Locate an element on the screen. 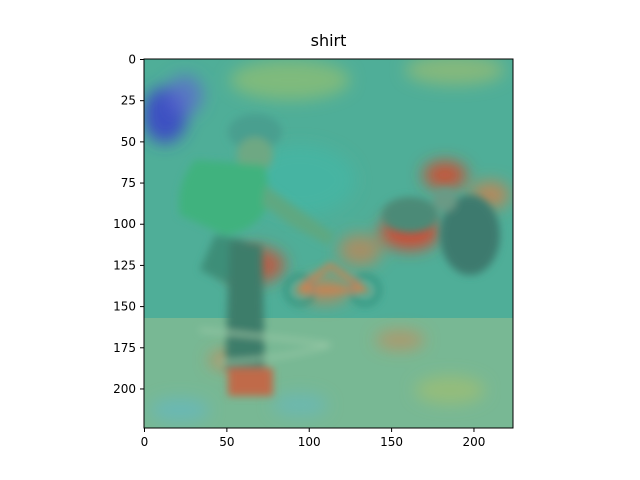  y-tick-label: 50 is located at coordinates (128, 142).